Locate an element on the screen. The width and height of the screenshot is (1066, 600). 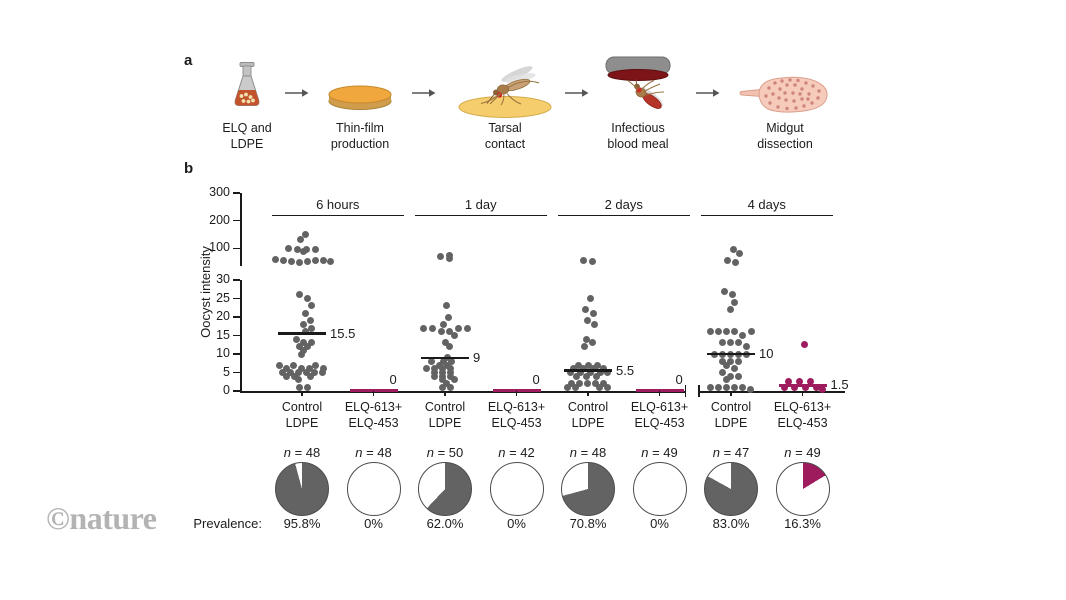
mosquito-tarsal-contact-icon is located at coordinates (505, 92).